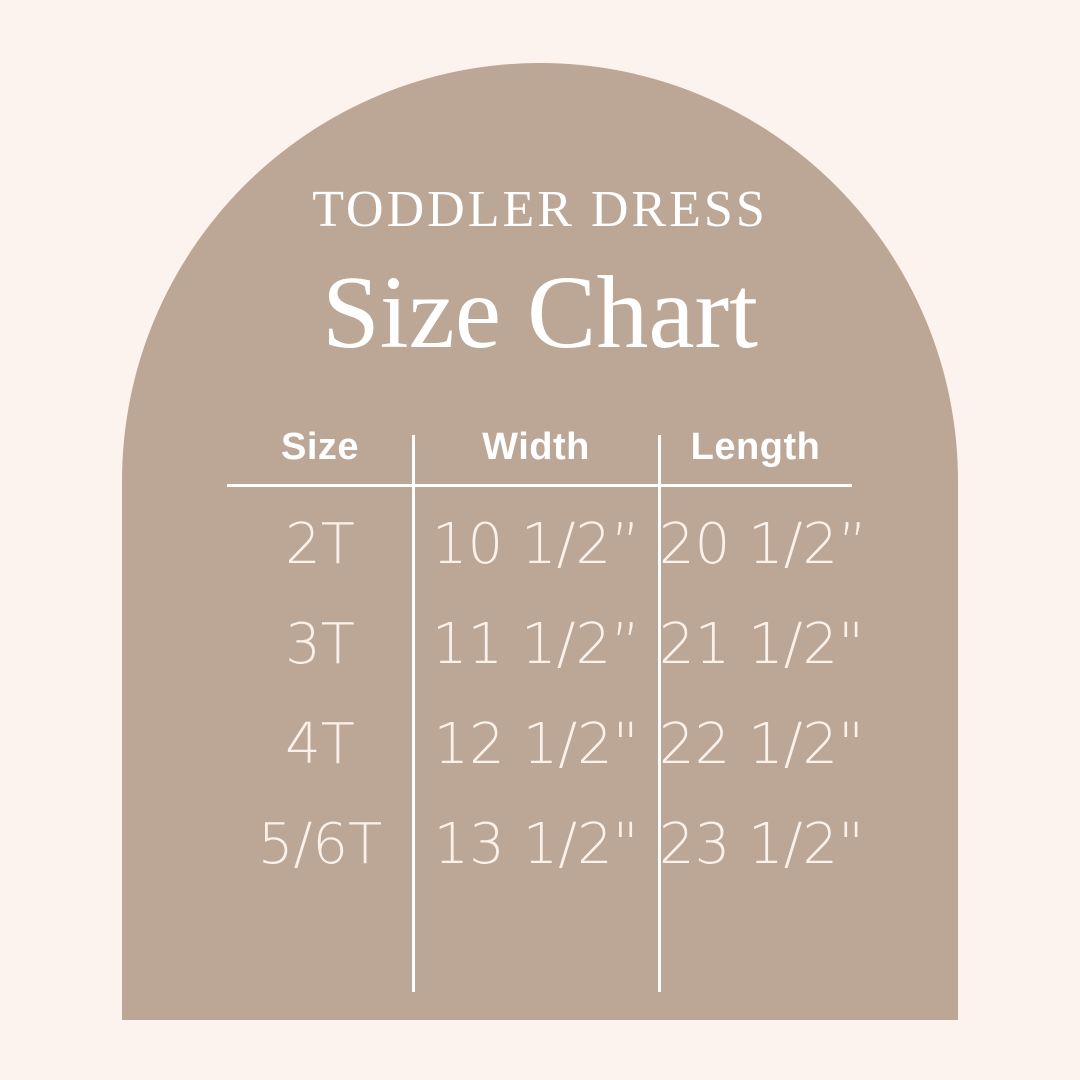 The height and width of the screenshot is (1080, 1080). What do you see at coordinates (540, 209) in the screenshot?
I see `eyebrow-heading: TODDLER DRESS` at bounding box center [540, 209].